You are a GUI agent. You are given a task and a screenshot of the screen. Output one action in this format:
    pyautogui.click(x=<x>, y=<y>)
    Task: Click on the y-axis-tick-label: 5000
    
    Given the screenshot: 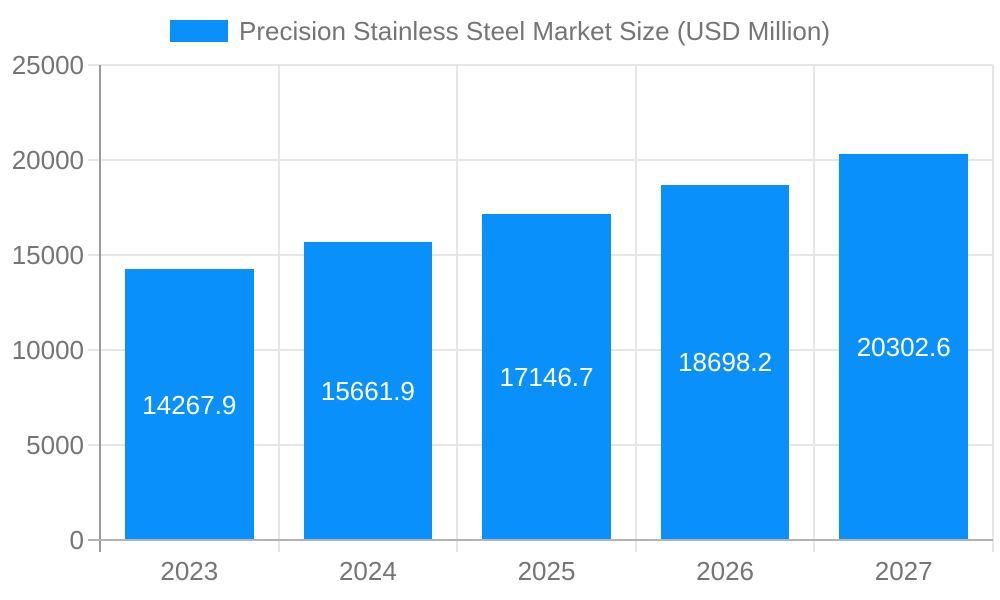 What is the action you would take?
    pyautogui.click(x=55, y=445)
    